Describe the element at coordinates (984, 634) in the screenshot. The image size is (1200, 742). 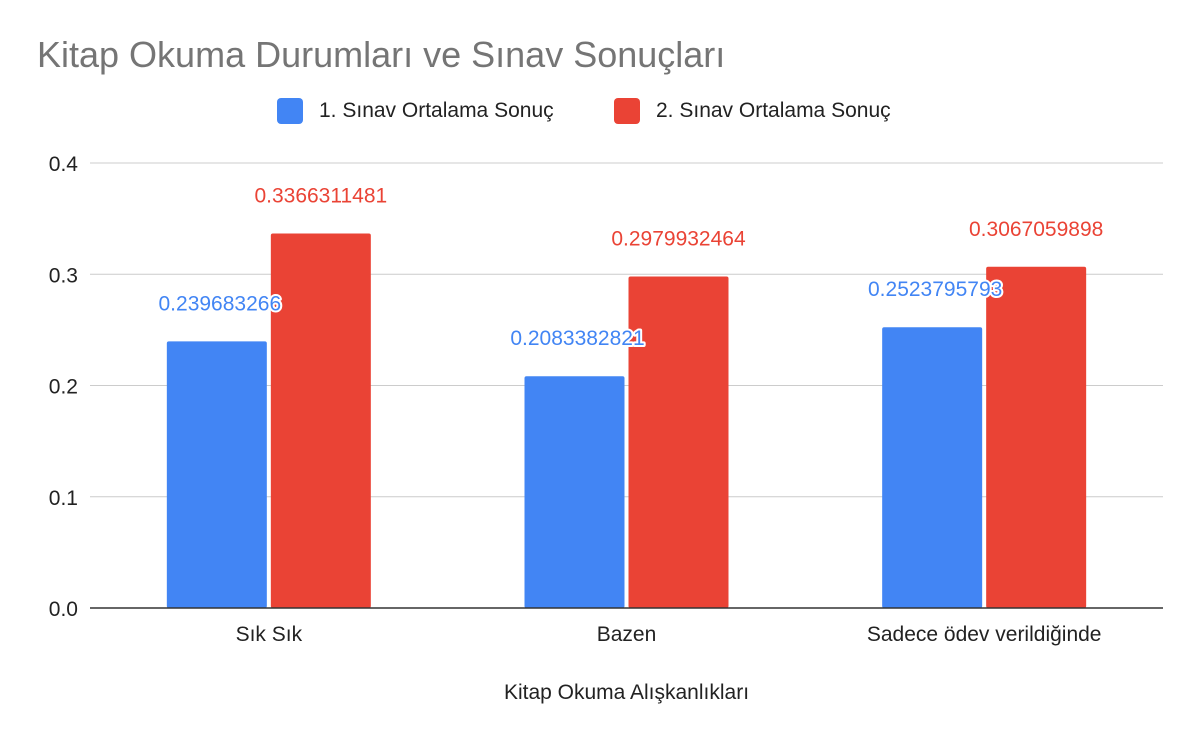
I see `x-tick-label: Sadece ödev verildiğinde` at that location.